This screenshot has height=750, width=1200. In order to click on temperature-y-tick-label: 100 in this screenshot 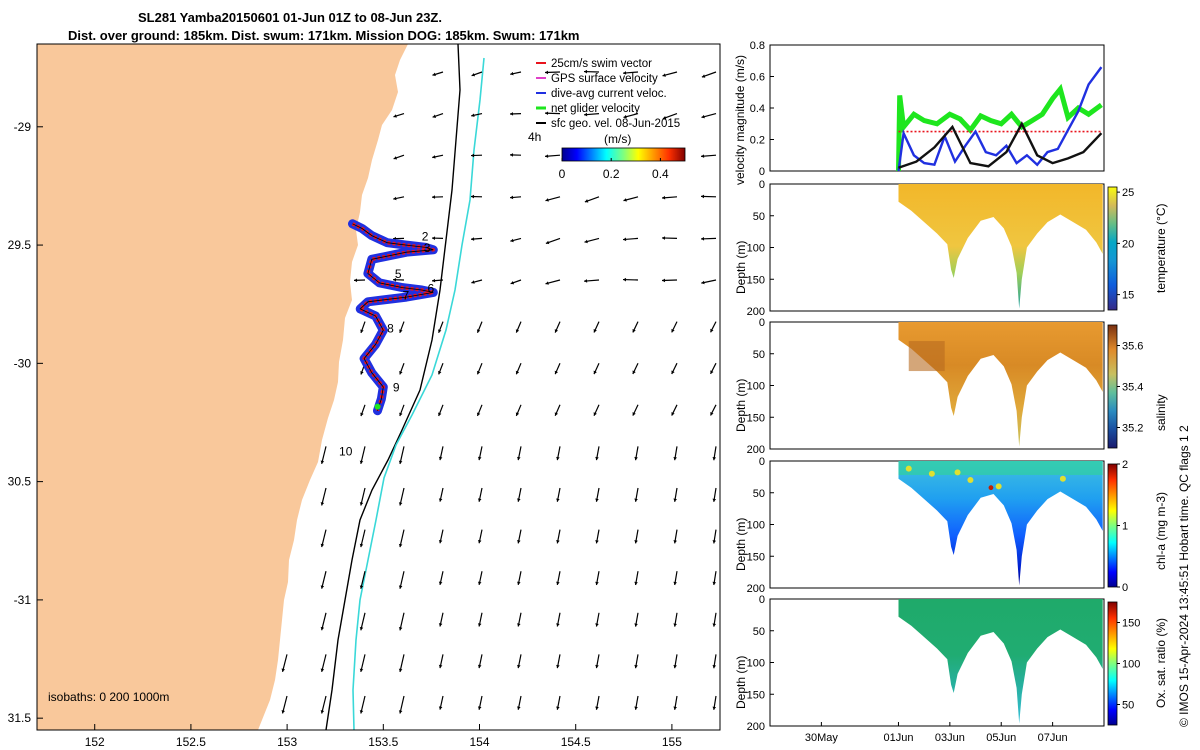, I will do `click(756, 249)`.